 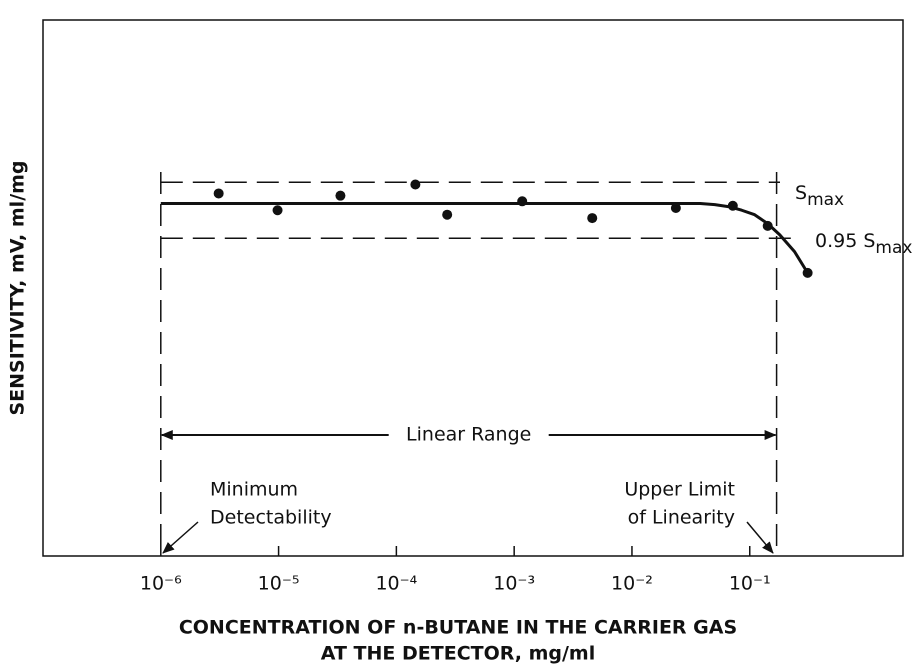 I want to click on reference-label: 0.95 Smax, so click(x=863, y=244).